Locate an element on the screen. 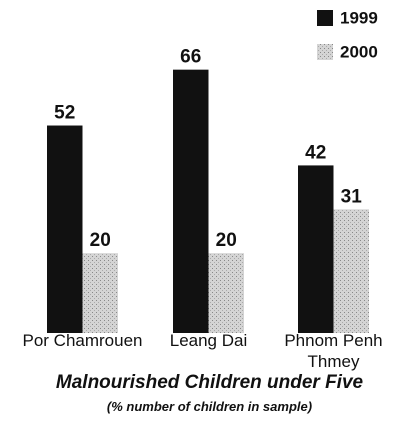 Image resolution: width=419 pixels, height=436 pixels. value-label: 31 is located at coordinates (352, 196).